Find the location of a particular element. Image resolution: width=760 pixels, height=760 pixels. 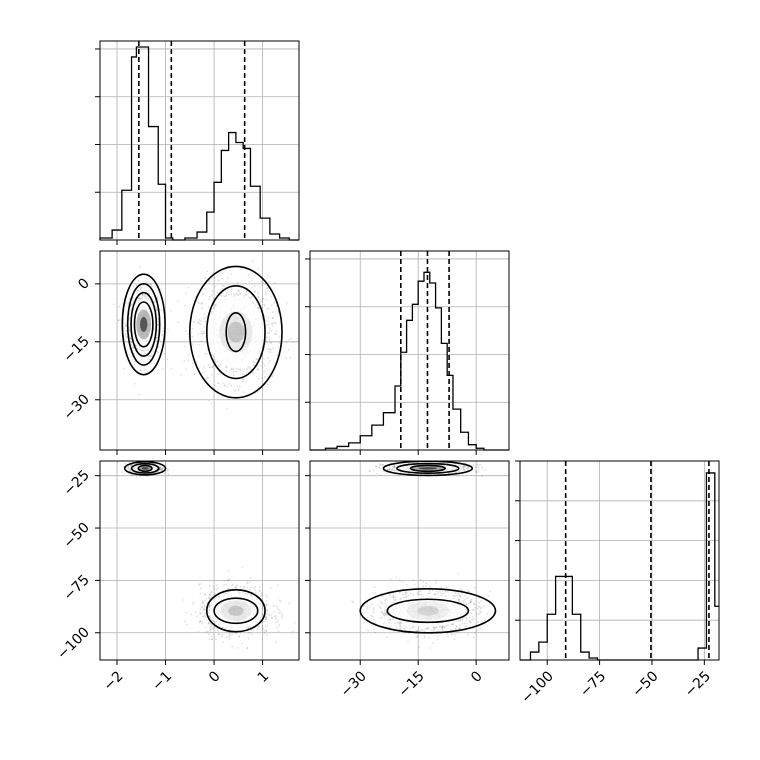

scatter-panel-p1-p2 is located at coordinates (424, 555).